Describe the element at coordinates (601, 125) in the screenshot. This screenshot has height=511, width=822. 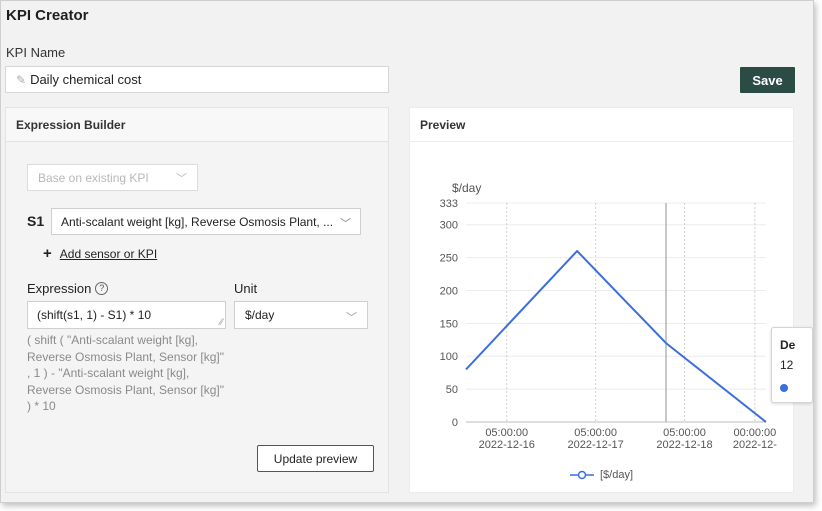
I see `preview-title: Preview` at that location.